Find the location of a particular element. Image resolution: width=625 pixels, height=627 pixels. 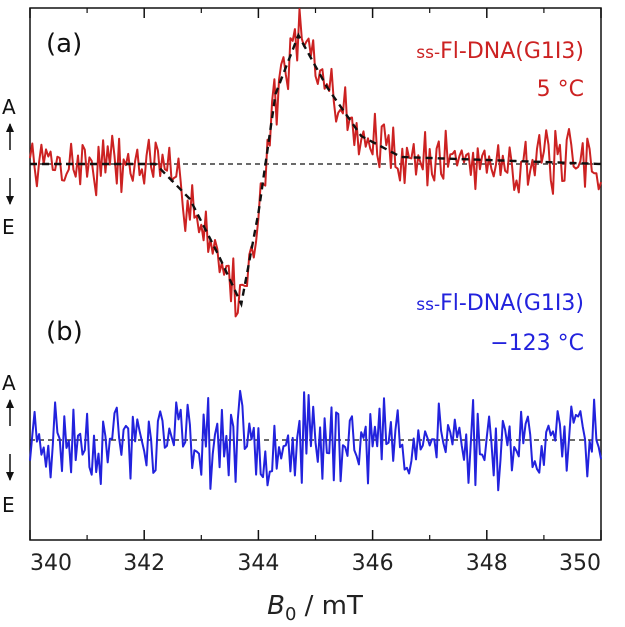

panel-a-sample-name: ss-Fl-DNA(G1I3) is located at coordinates (500, 51).